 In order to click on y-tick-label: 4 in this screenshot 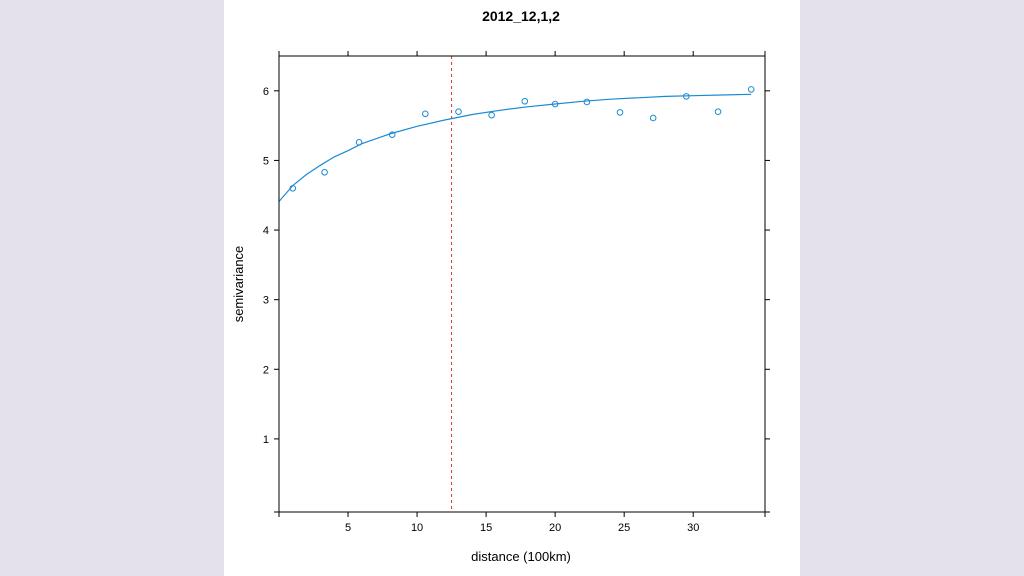, I will do `click(266, 231)`.